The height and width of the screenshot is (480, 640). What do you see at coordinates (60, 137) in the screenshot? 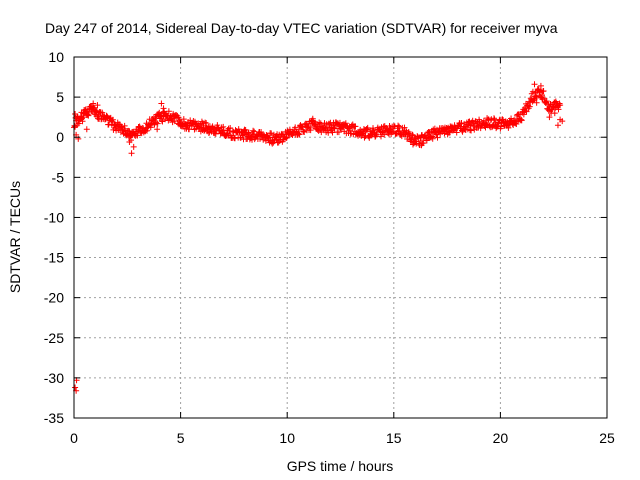
I see `y-tick-label: 0` at bounding box center [60, 137].